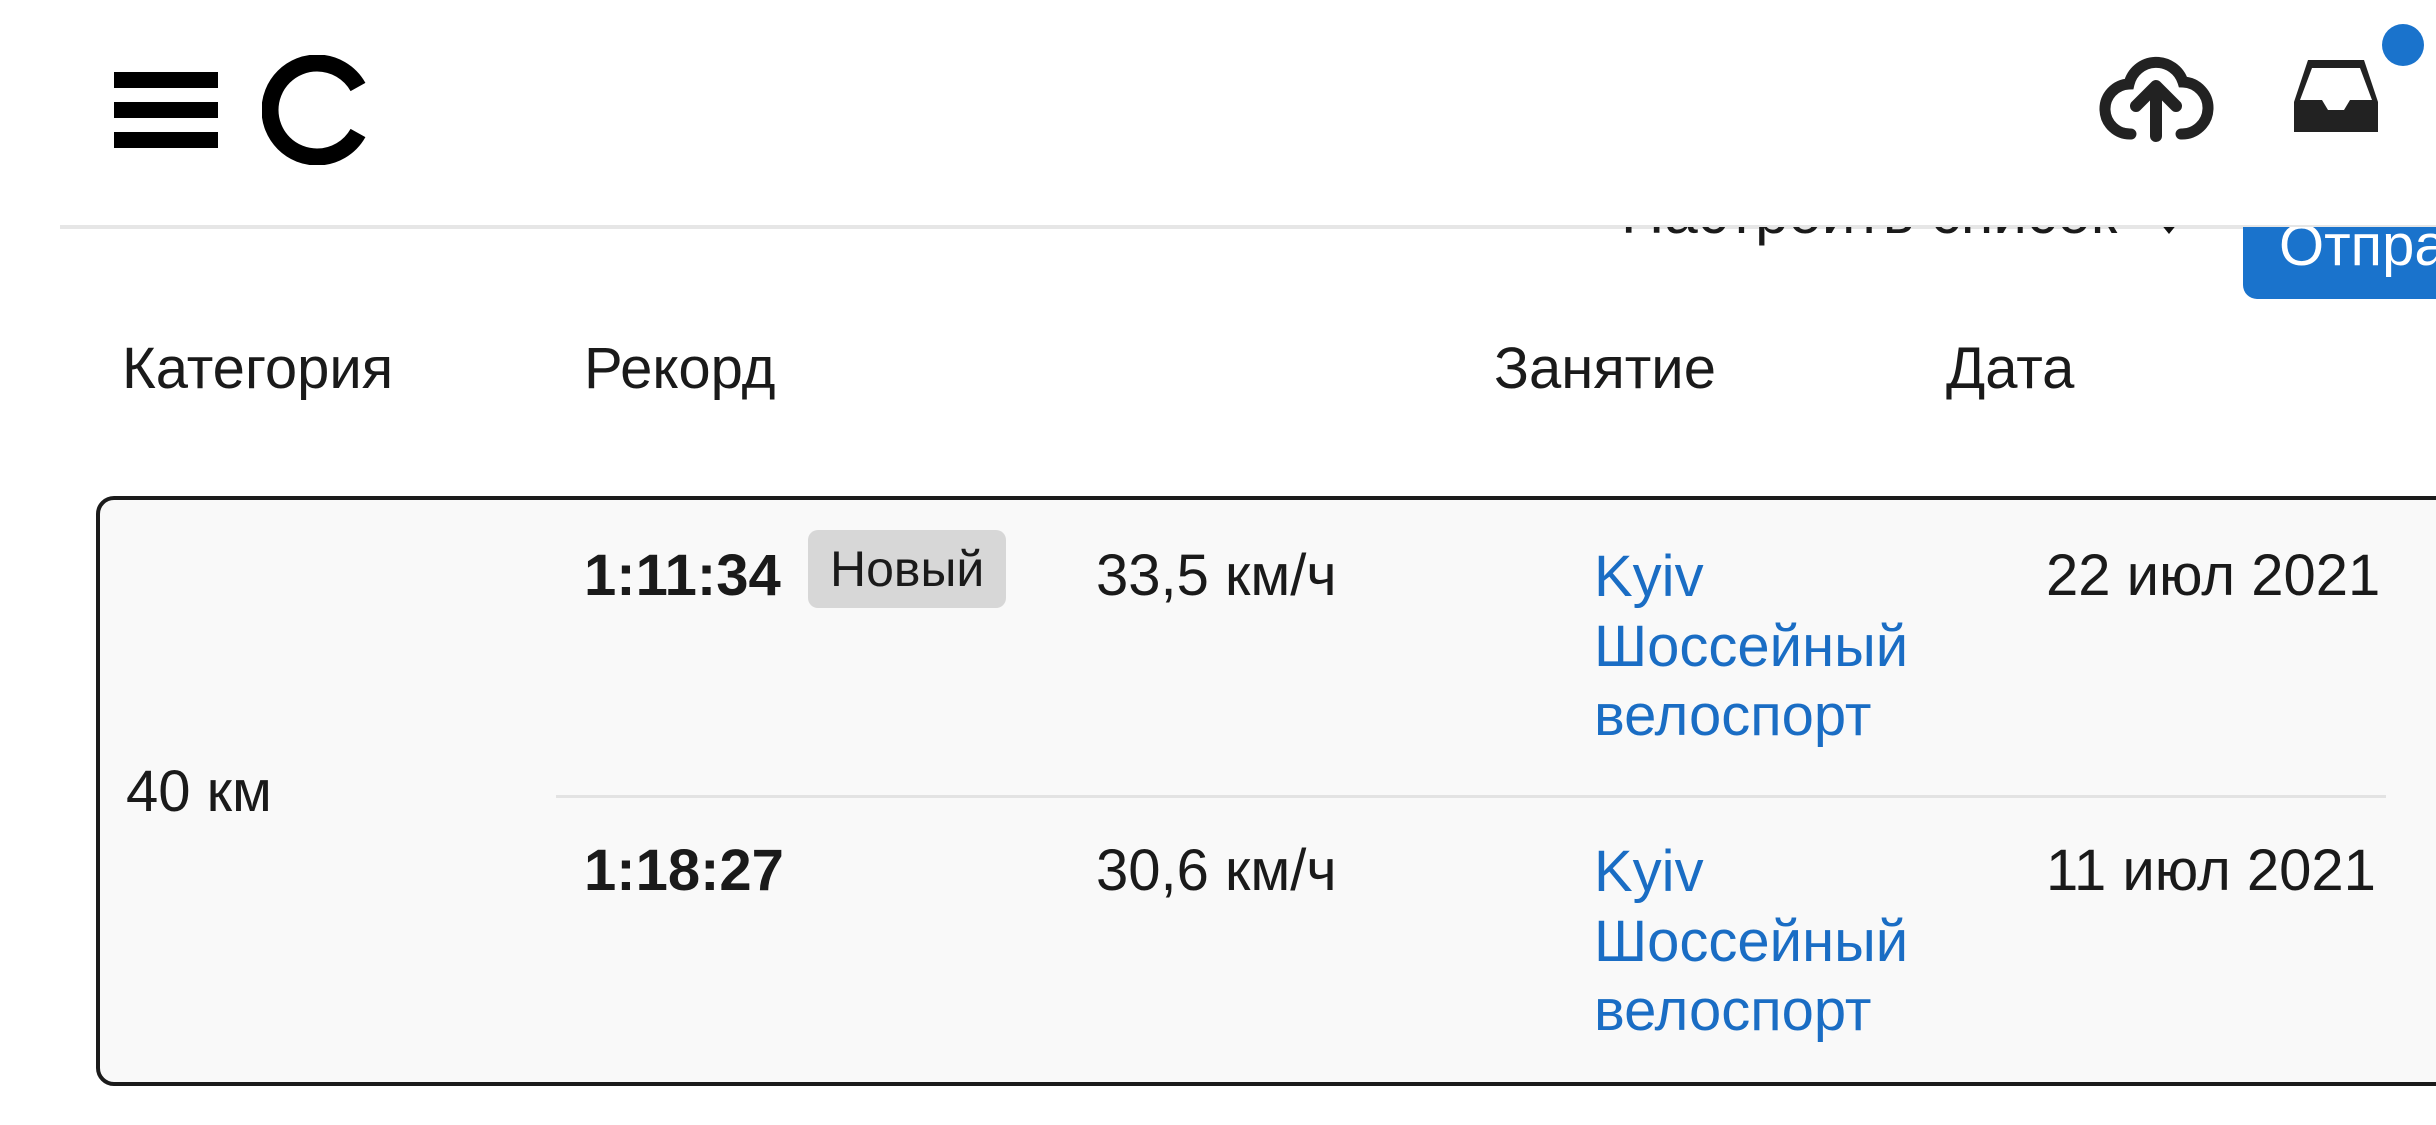 The width and height of the screenshot is (2436, 1125). I want to click on record-time: 1:11:34, so click(682, 575).